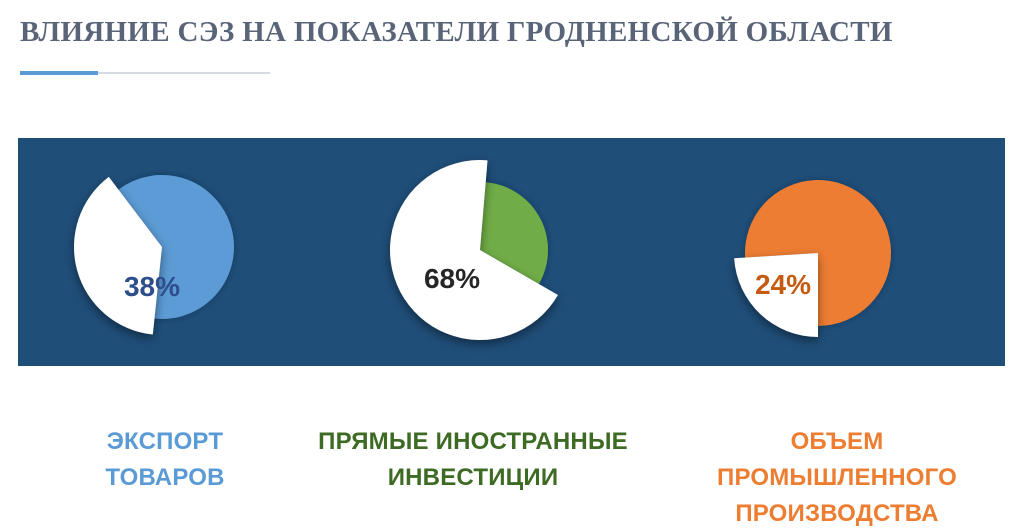 This screenshot has height=532, width=1023. I want to click on pie-slice-value-fdi, so click(473, 250).